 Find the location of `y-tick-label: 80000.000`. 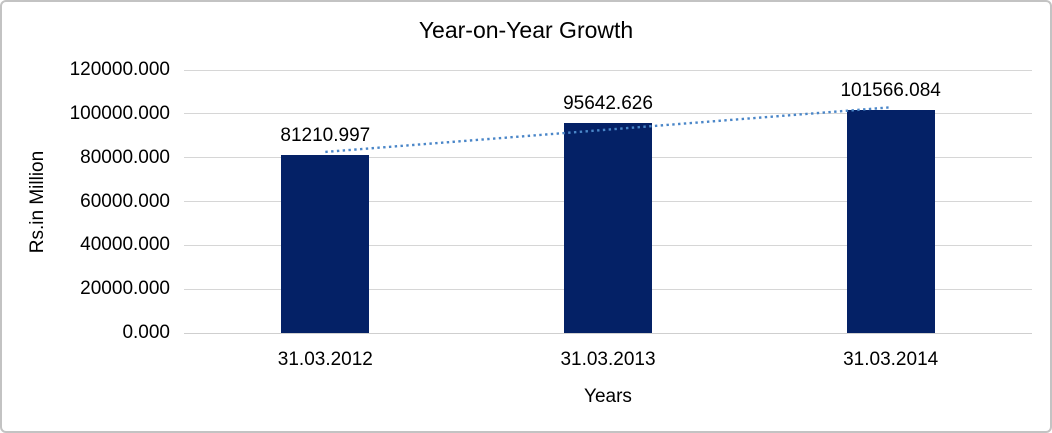

y-tick-label: 80000.000 is located at coordinates (125, 157).